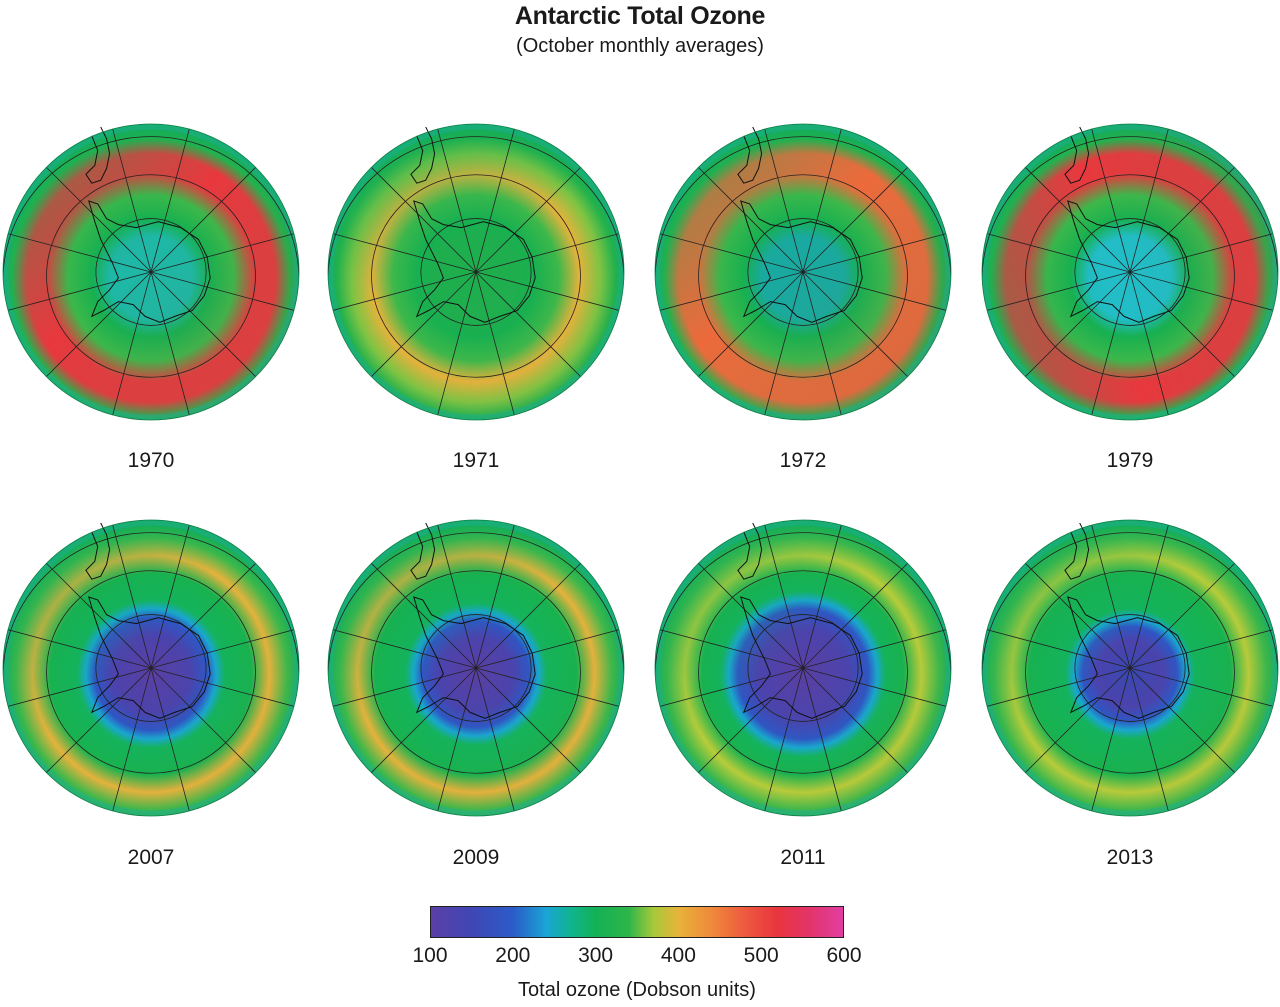 The width and height of the screenshot is (1280, 1007). I want to click on map-year-label: 1971, so click(476, 460).